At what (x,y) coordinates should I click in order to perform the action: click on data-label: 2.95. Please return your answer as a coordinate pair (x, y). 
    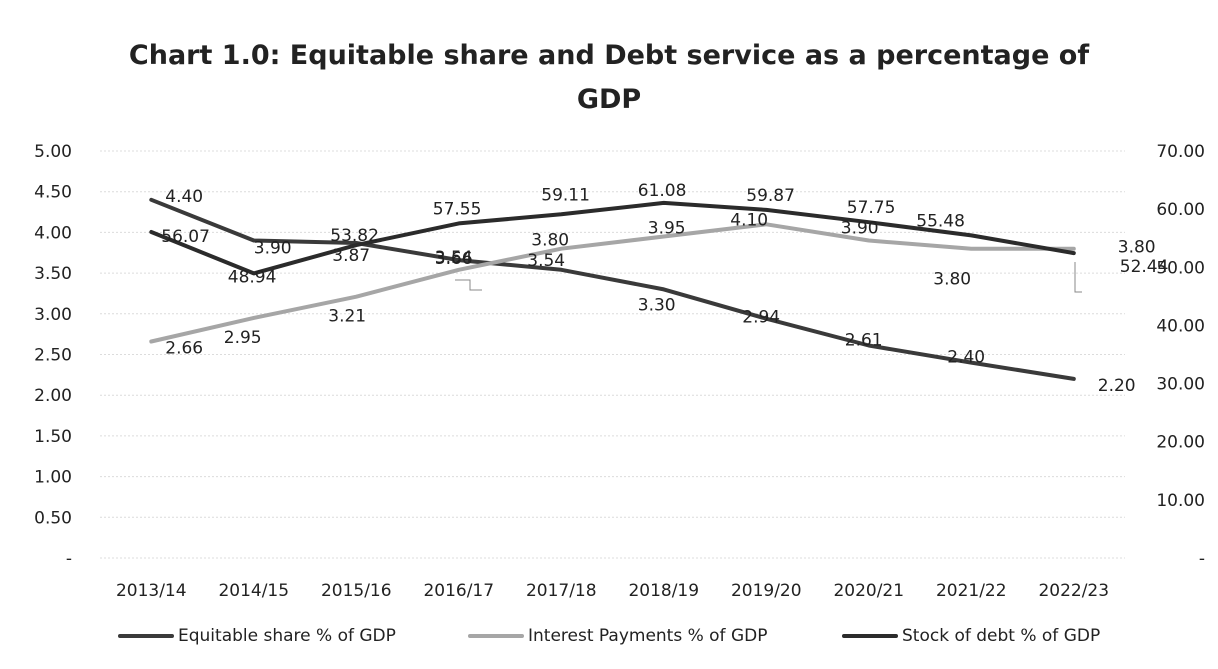
    Looking at the image, I should click on (243, 338).